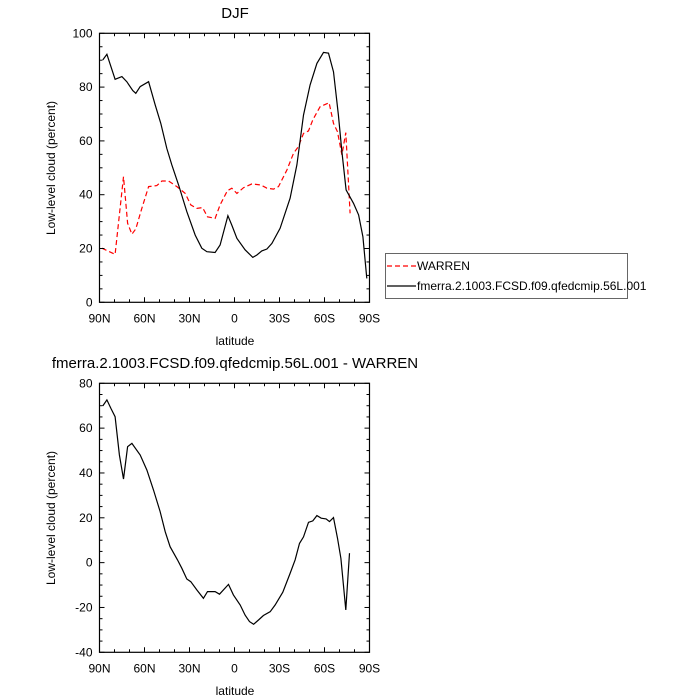 The image size is (700, 700). Describe the element at coordinates (51, 518) in the screenshot. I see `bottom-y-label: Low-level cloud (percent)` at that location.